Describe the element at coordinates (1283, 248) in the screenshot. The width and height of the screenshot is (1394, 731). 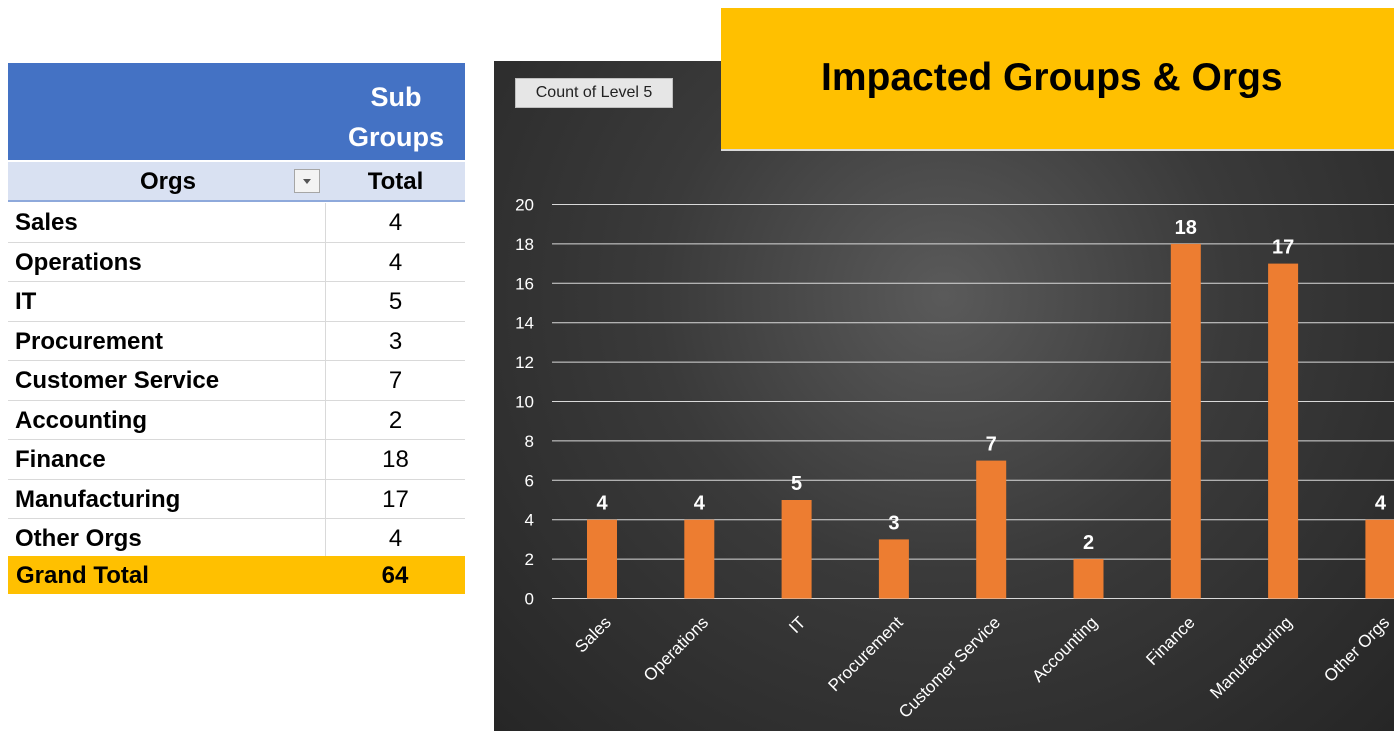
I see `data-label: 17` at that location.